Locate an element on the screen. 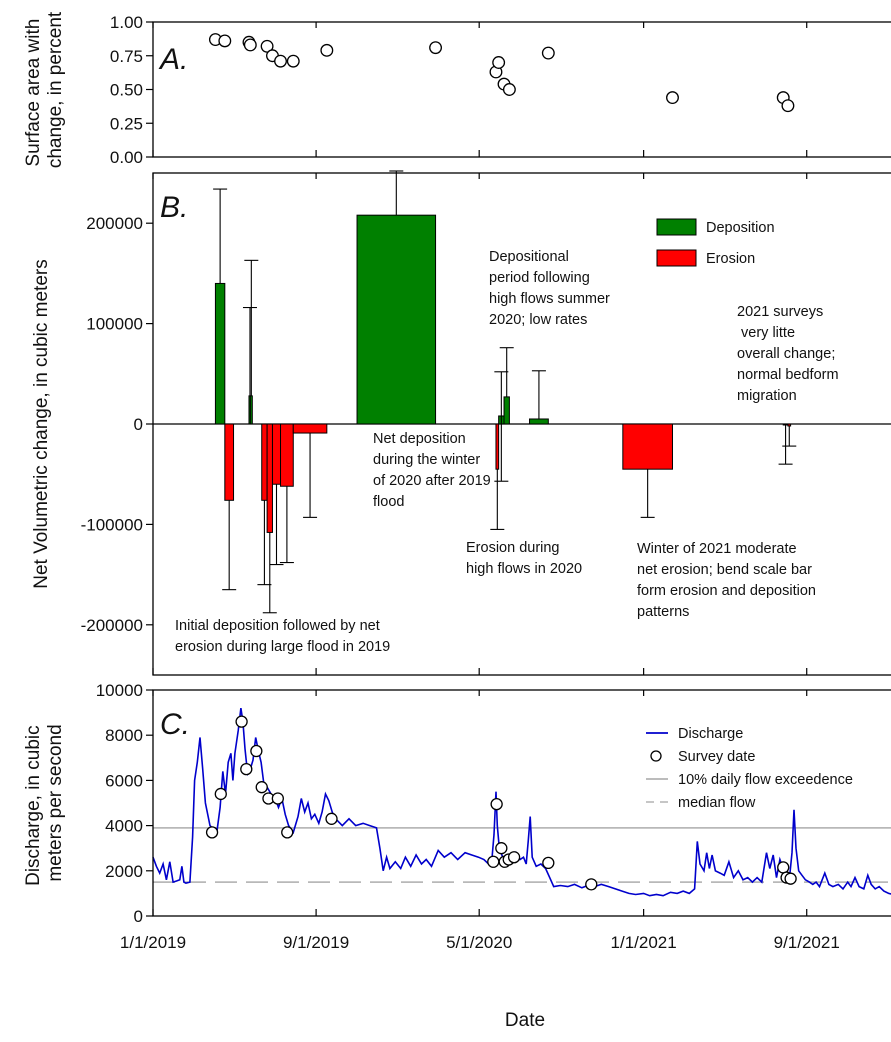 This screenshot has height=1042, width=891. annotation-winter2021-line-1: net erosion; bend scale bar is located at coordinates (724, 570).